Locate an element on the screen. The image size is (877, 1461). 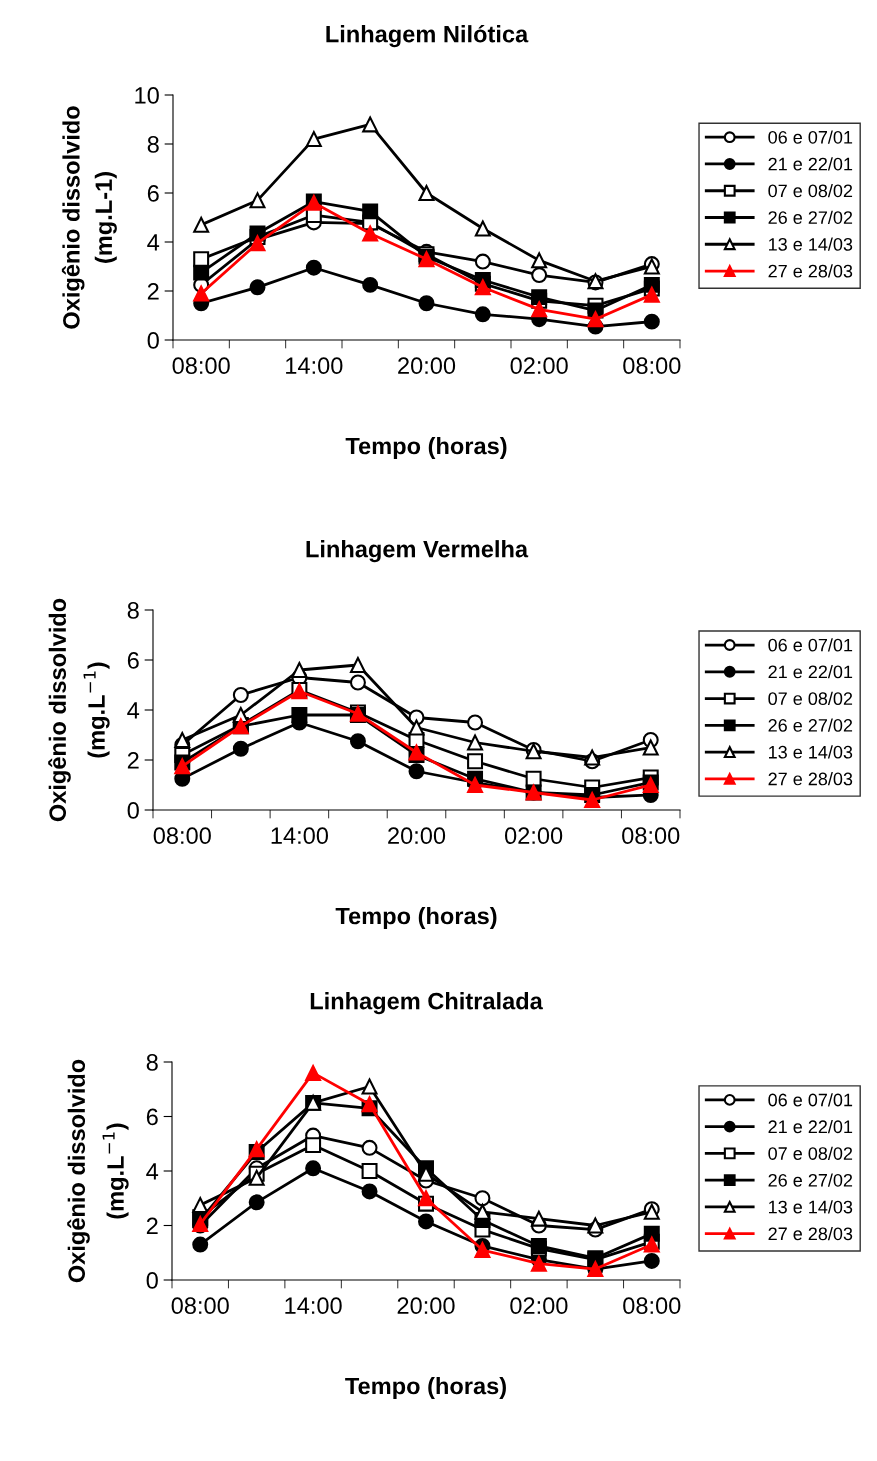
chart-title: Linhagem Chitralada is located at coordinates (426, 1003).